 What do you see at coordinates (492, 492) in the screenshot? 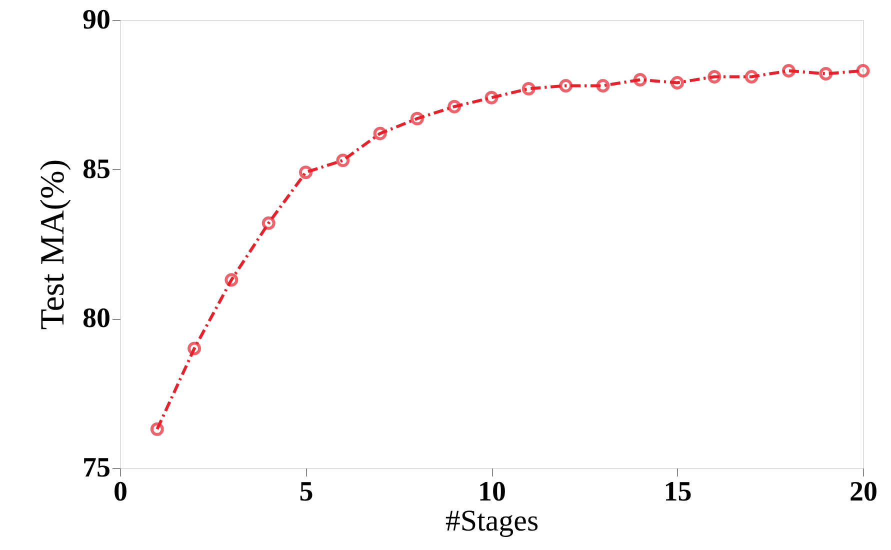
I see `x-tick-label: 10` at bounding box center [492, 492].